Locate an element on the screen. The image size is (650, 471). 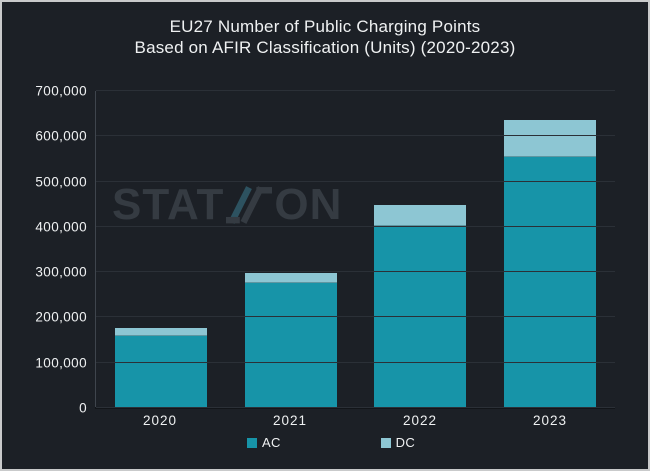
bar-2021 is located at coordinates (290, 249).